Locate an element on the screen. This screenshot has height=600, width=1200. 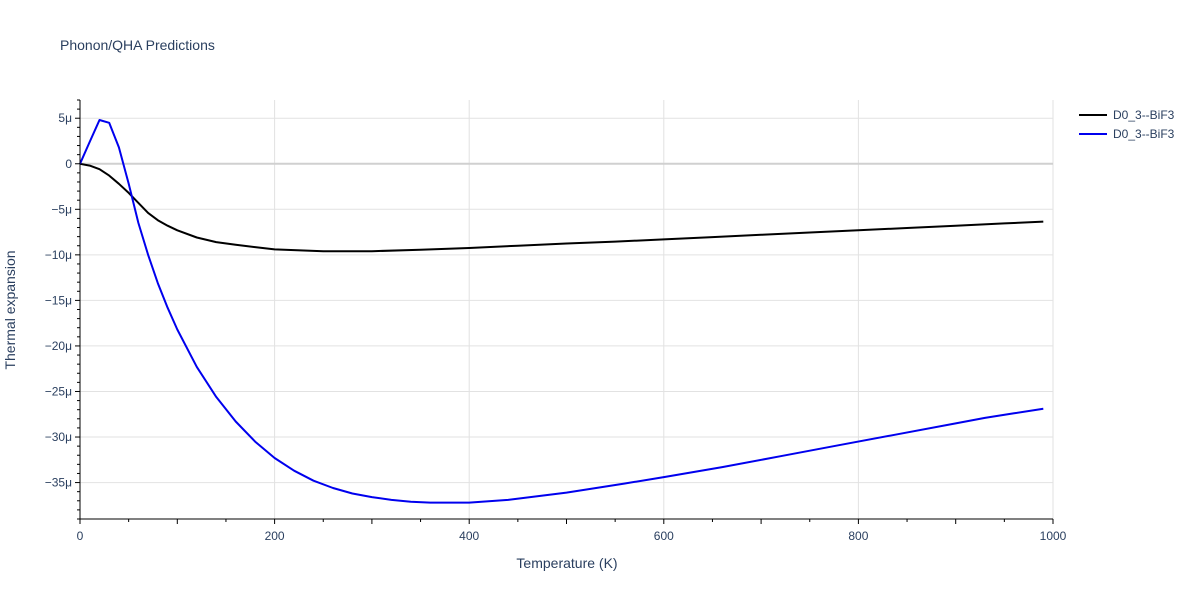
y-axis-title: Thermal expansion is located at coordinates (10, 309).